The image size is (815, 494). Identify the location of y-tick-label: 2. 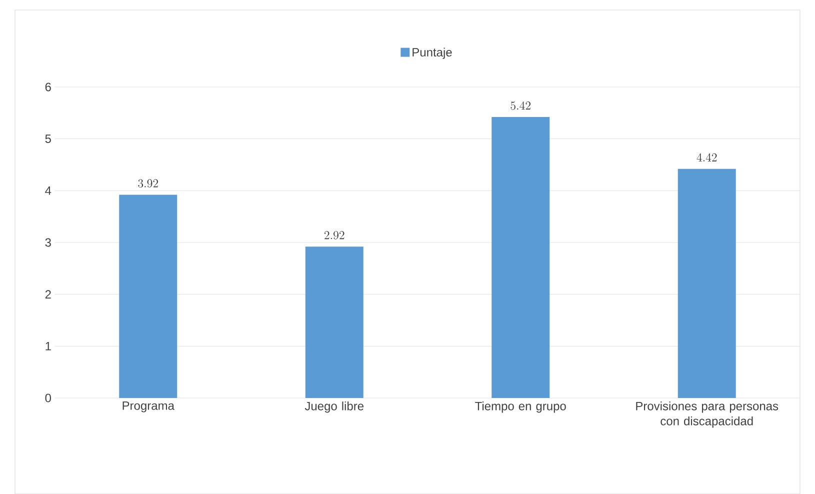
(48, 294).